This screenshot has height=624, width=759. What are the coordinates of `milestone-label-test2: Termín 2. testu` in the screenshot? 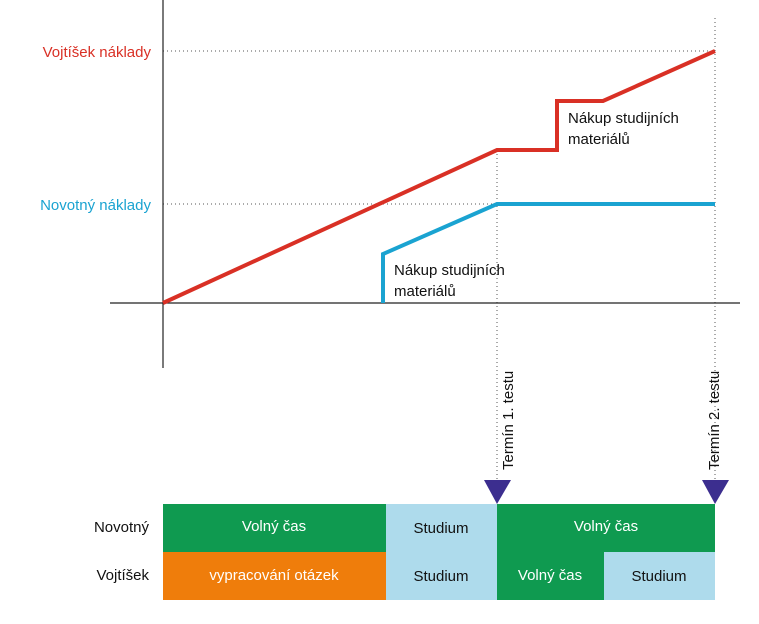 It's located at (714, 420).